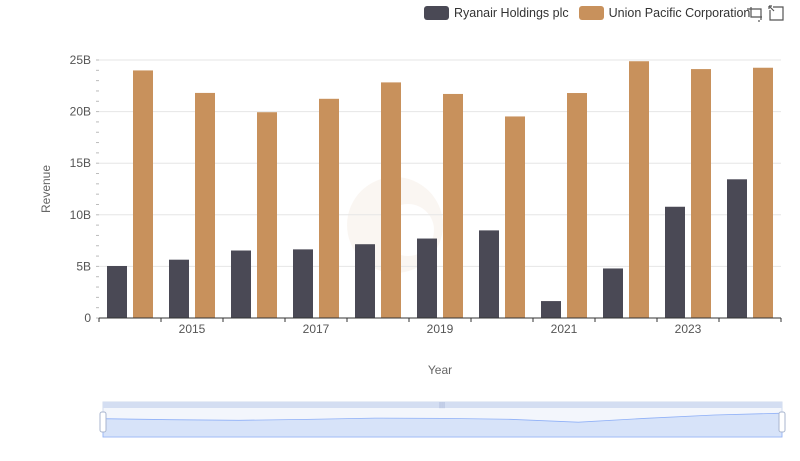 The width and height of the screenshot is (800, 461). I want to click on bar-union-pacific-2016, so click(267, 215).